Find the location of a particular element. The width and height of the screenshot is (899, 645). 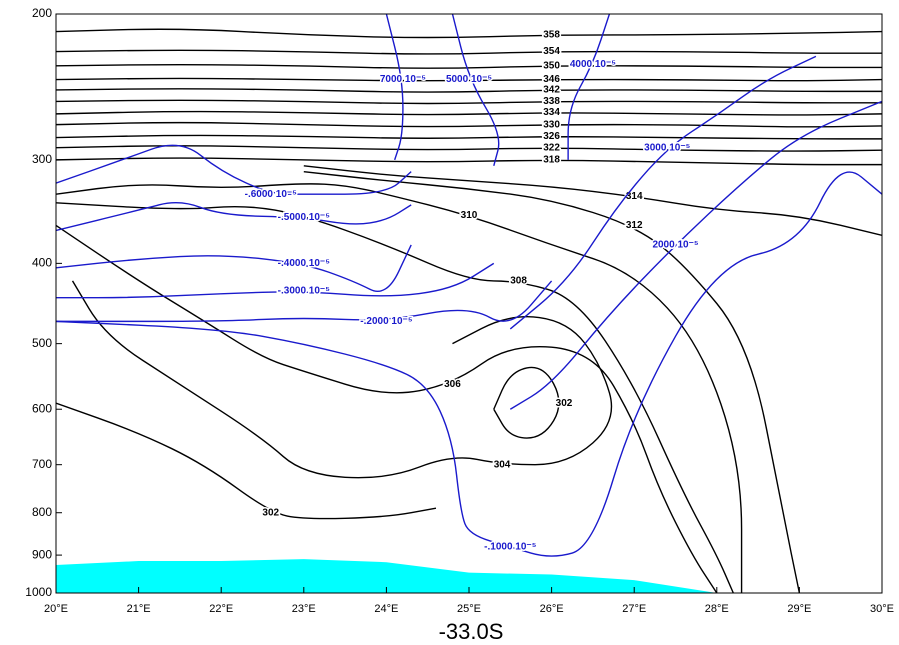

contour-label: 5000 10⁻⁵ is located at coordinates (469, 79).